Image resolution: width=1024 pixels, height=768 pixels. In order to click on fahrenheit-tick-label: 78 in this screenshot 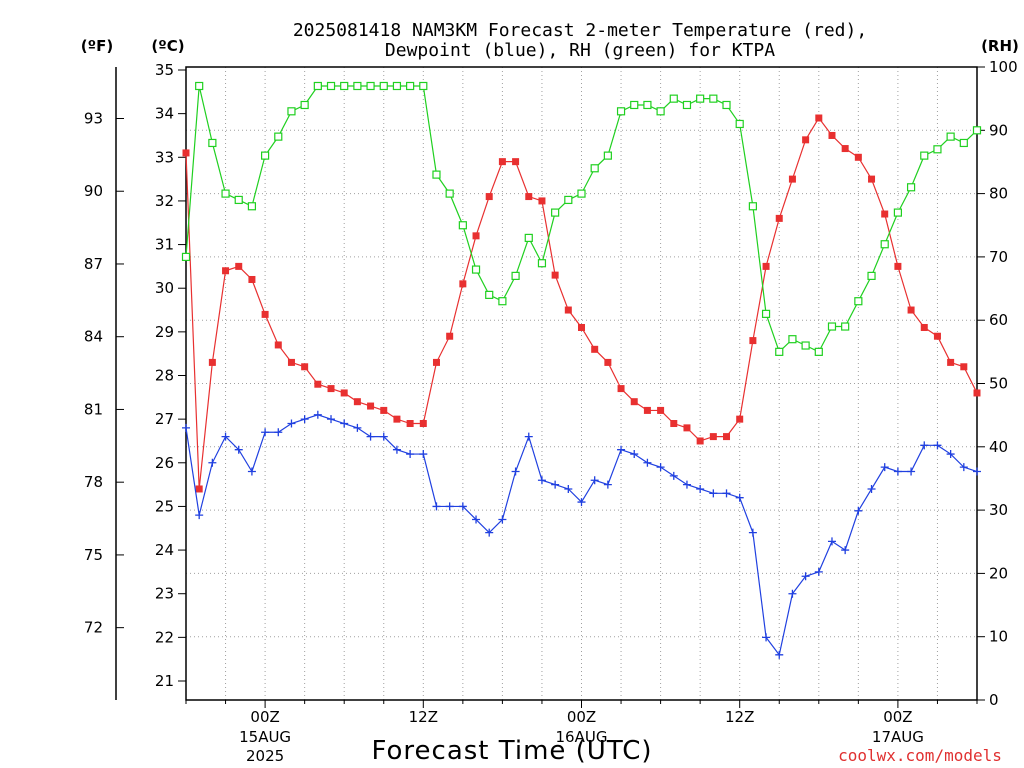, I will do `click(93, 482)`.